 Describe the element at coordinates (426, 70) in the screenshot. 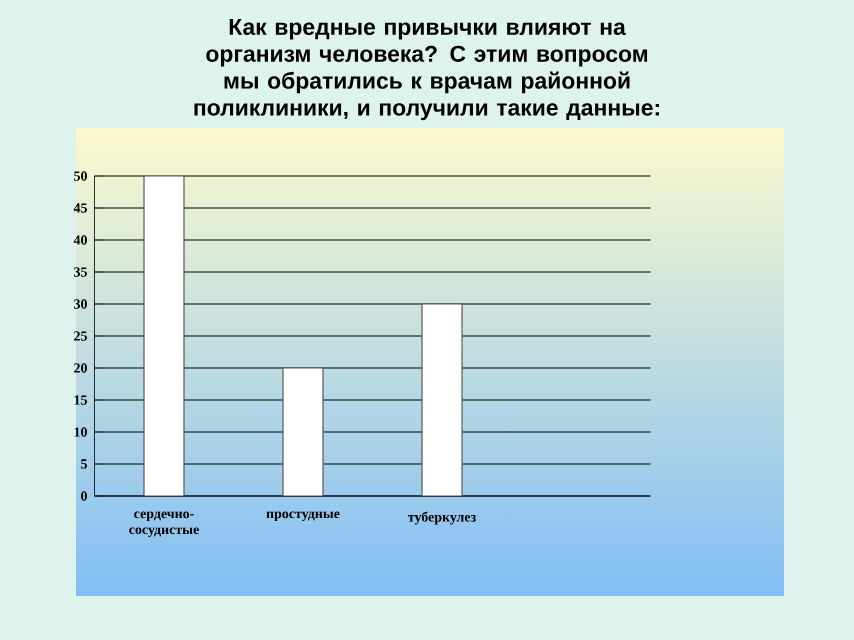

I see `chart-title: Как вредные привычки влияют на организм человека? С этим вопросом мы обратились к врачам районной поликлиники, и получили такие данные:` at that location.